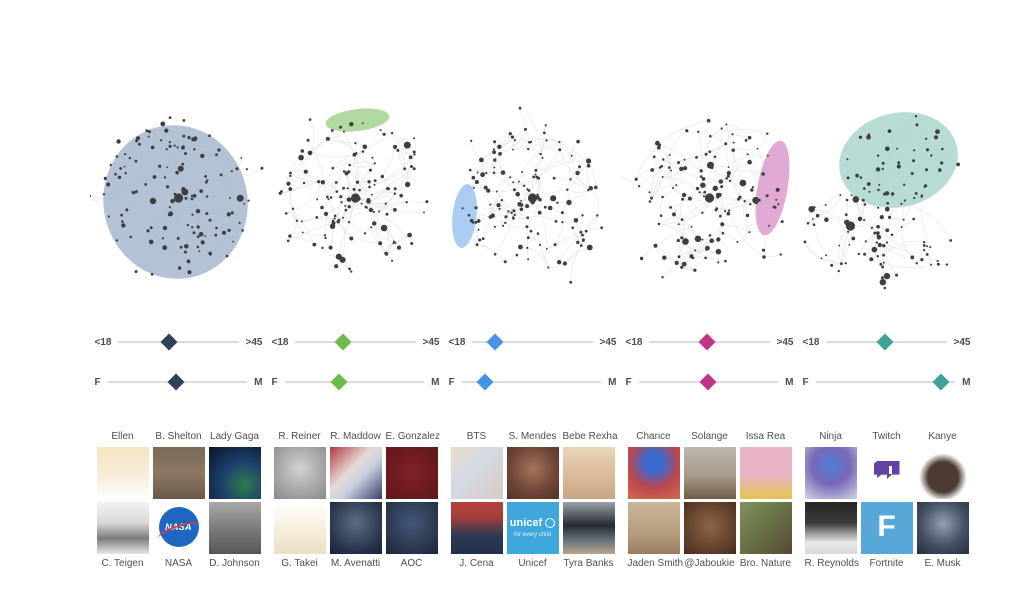 The image size is (1024, 610). Describe the element at coordinates (886, 563) in the screenshot. I see `person-name: Fortnite` at that location.